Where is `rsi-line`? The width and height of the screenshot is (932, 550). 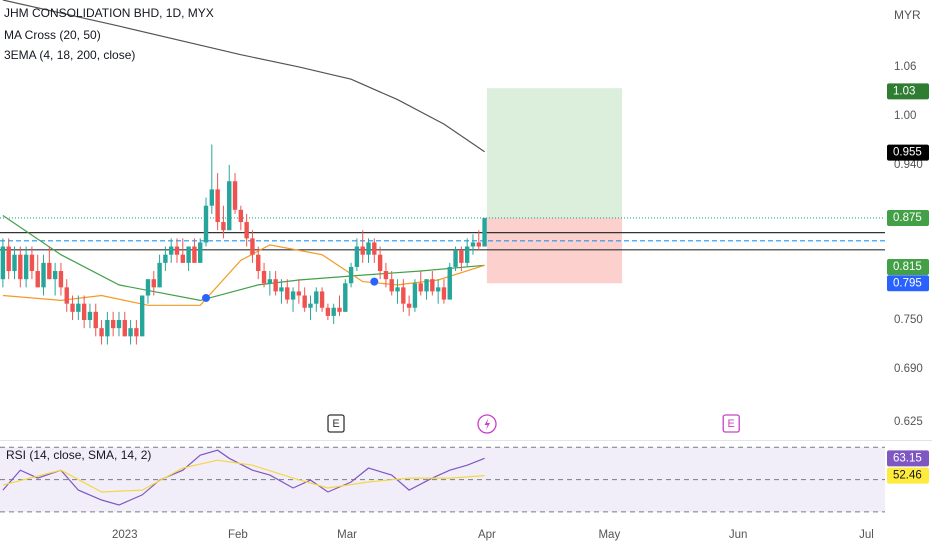 rsi-line is located at coordinates (243, 477).